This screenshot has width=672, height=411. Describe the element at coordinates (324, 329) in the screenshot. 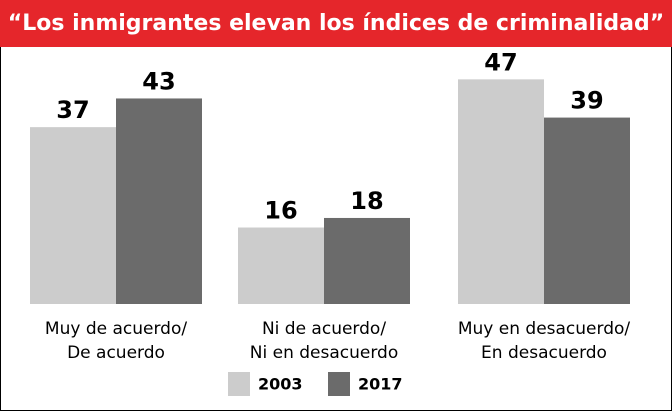

I see `x-tick-label: Ni de acuerdo/` at that location.